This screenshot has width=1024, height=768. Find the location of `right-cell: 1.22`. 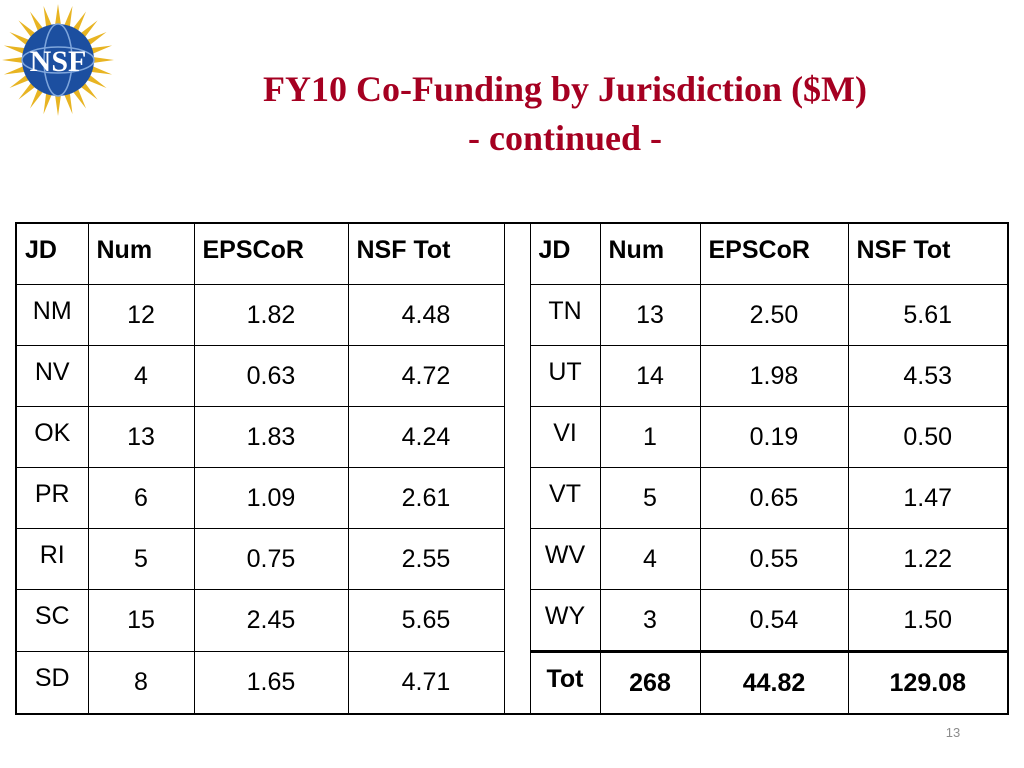

right-cell: 1.22 is located at coordinates (928, 559).